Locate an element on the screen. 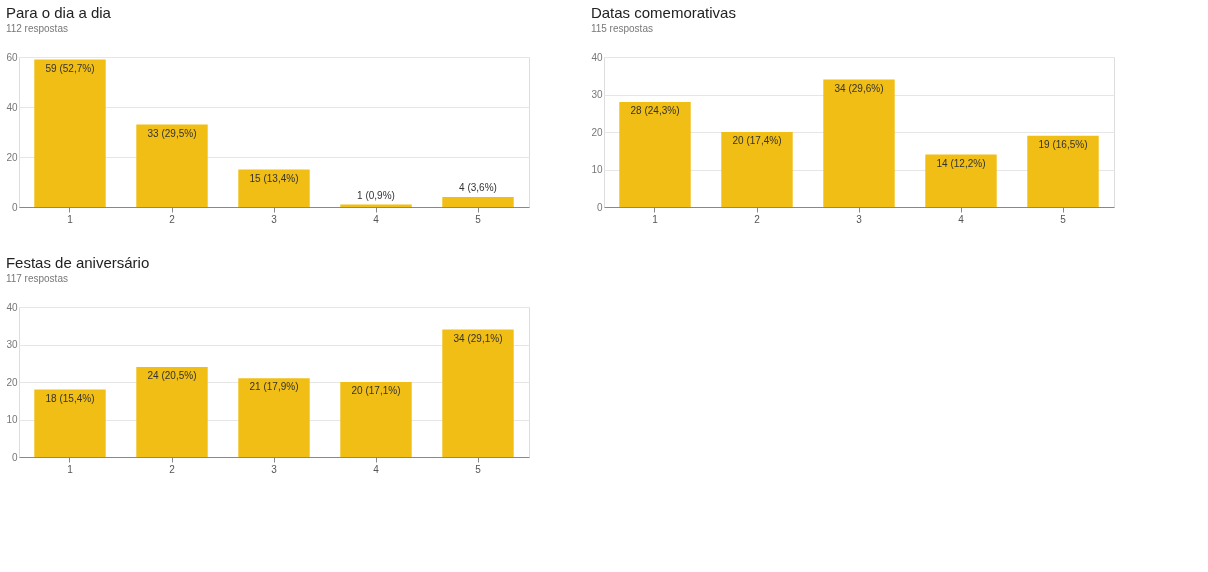 This screenshot has width=1208, height=572. data-label: 15 (13,4%) is located at coordinates (274, 178).